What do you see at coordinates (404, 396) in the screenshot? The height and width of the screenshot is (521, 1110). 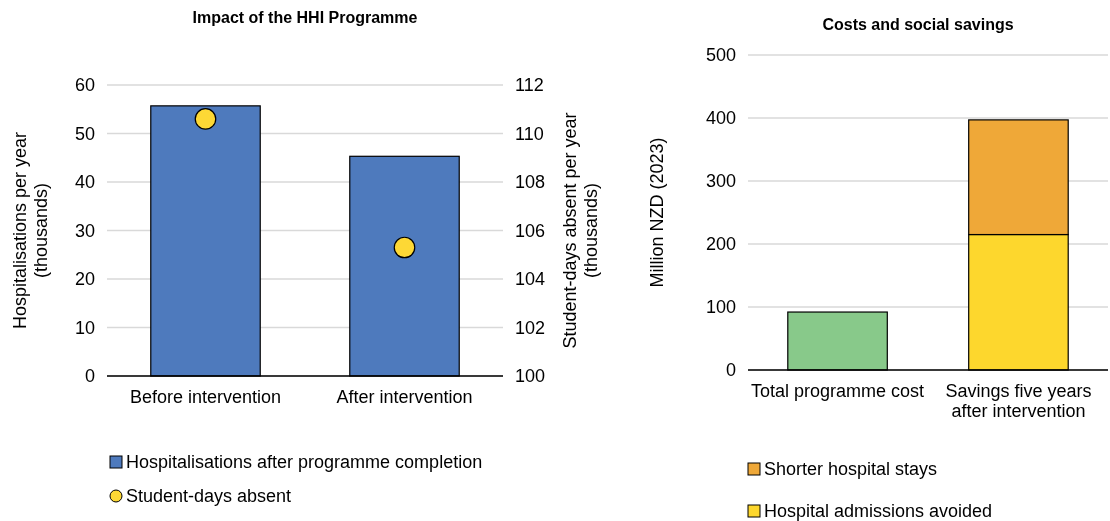 I see `x-tick-label: After intervention` at bounding box center [404, 396].